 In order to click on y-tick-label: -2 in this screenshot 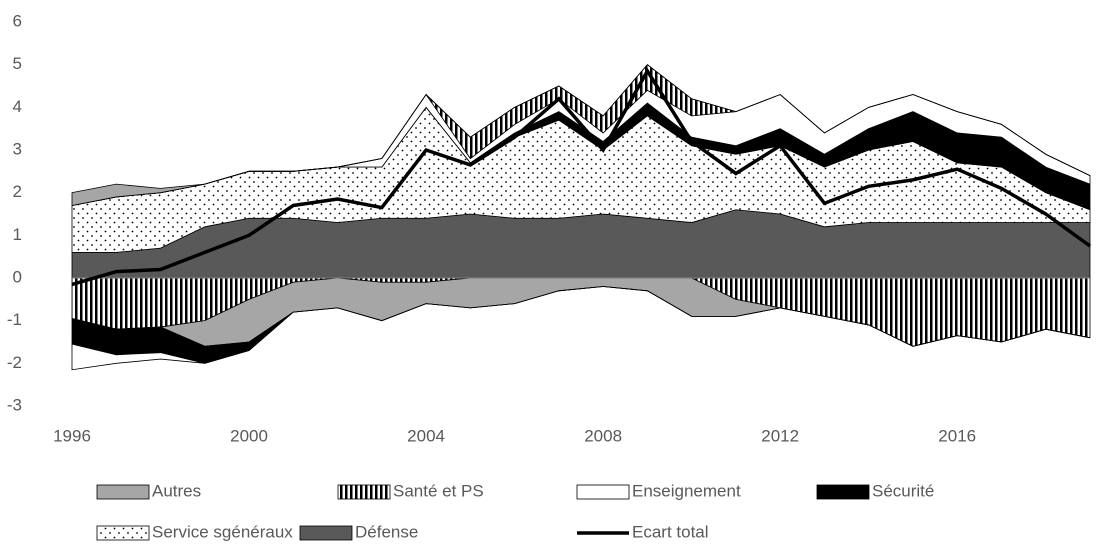, I will do `click(14, 362)`.